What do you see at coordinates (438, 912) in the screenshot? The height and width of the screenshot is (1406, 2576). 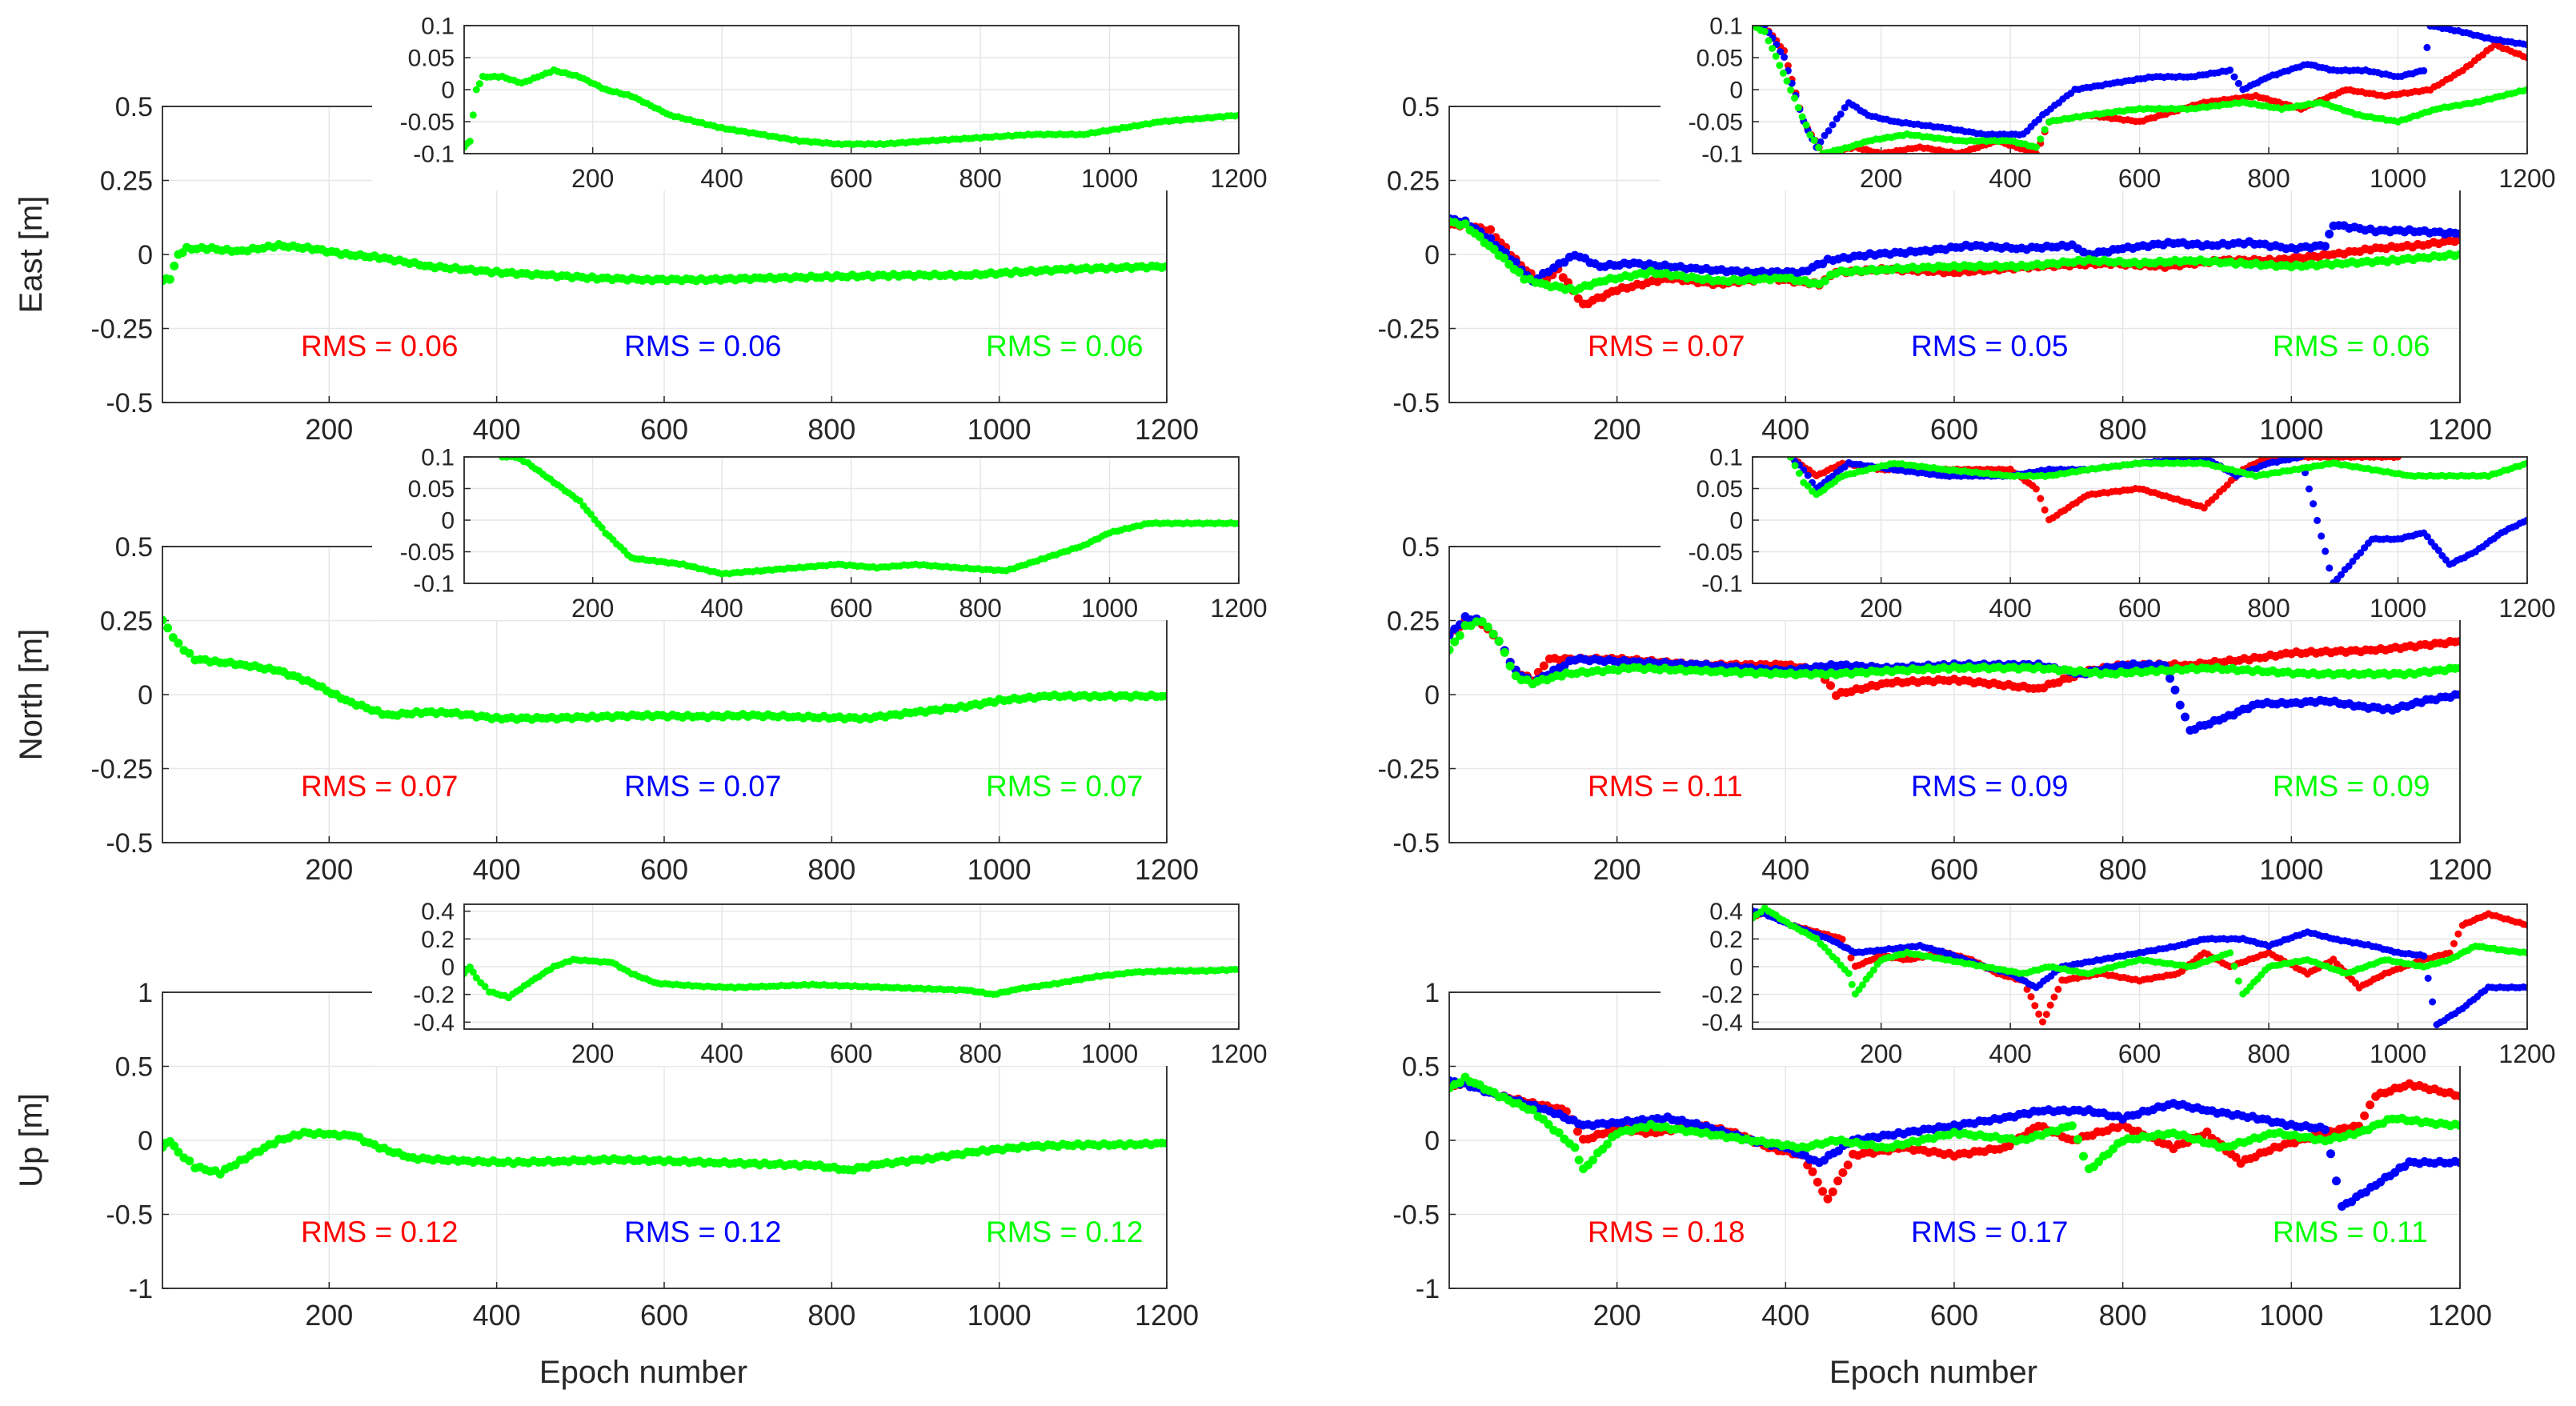 I see `chart-up-left-inset-ytick-label: 0.4` at bounding box center [438, 912].